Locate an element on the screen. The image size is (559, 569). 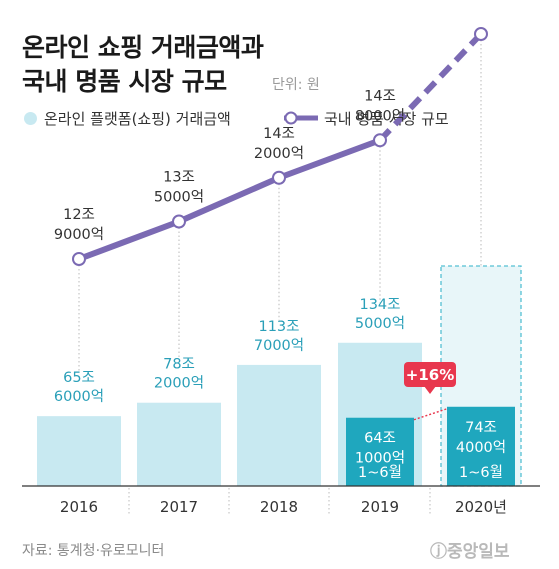
x-tick-label: 2016 is located at coordinates (79, 507).